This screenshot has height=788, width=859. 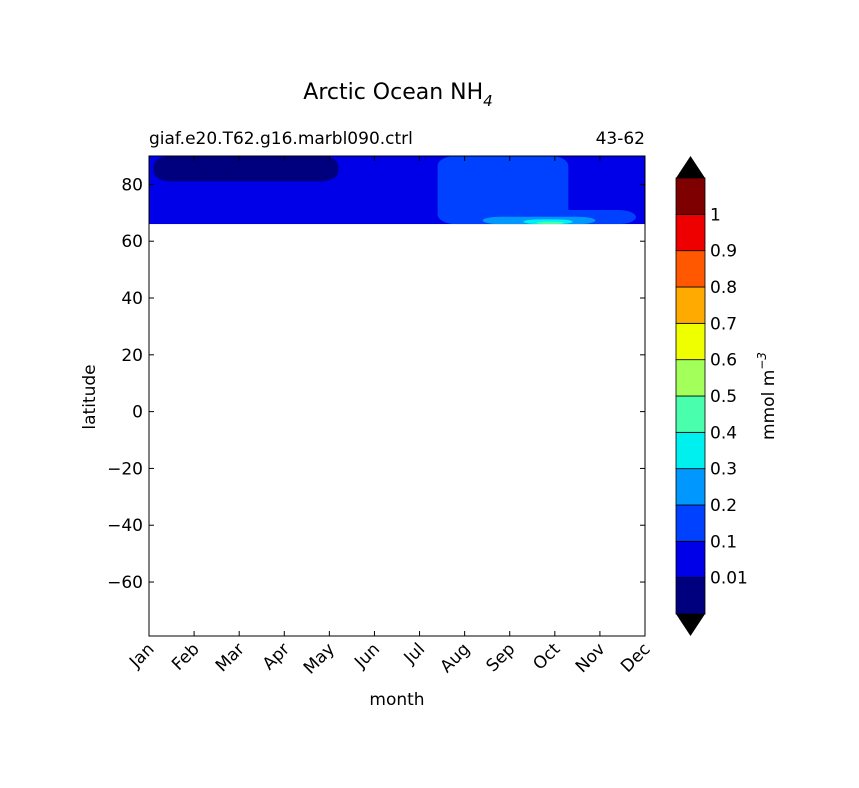 What do you see at coordinates (90, 396) in the screenshot?
I see `y-axis-label: latitude` at bounding box center [90, 396].